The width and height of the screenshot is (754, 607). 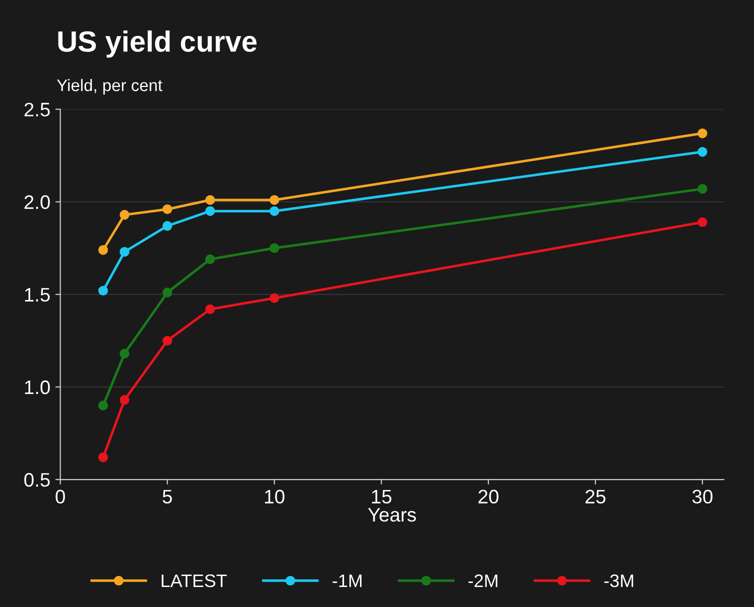 What do you see at coordinates (37, 109) in the screenshot?
I see `y-tick-label: 2.5` at bounding box center [37, 109].